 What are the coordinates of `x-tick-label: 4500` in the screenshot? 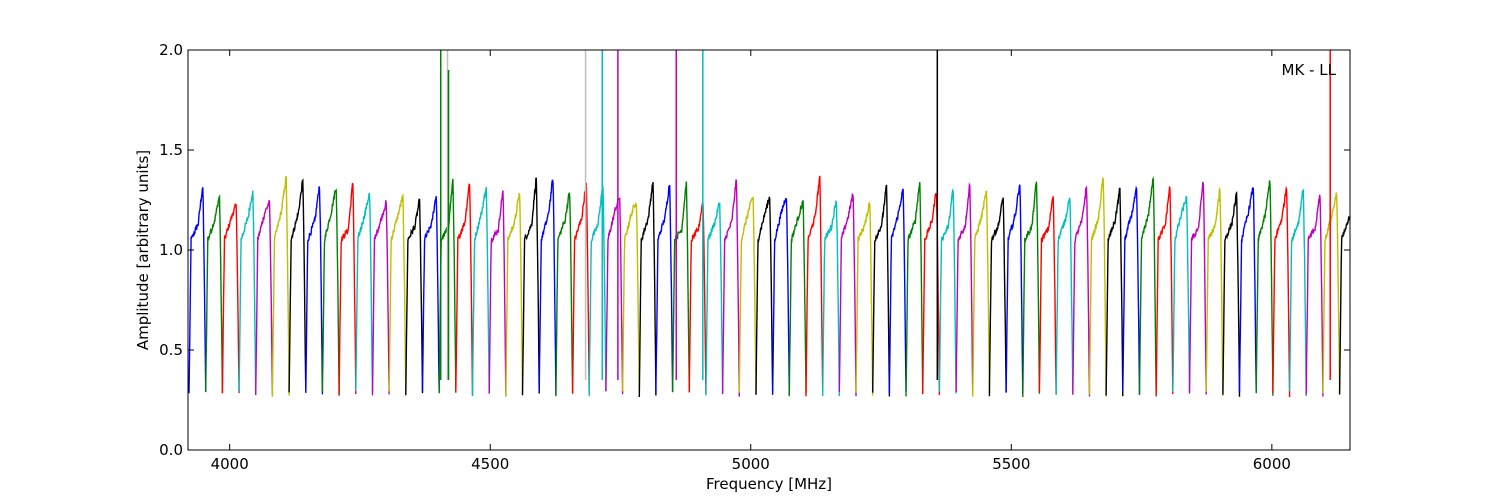 It's located at (490, 464).